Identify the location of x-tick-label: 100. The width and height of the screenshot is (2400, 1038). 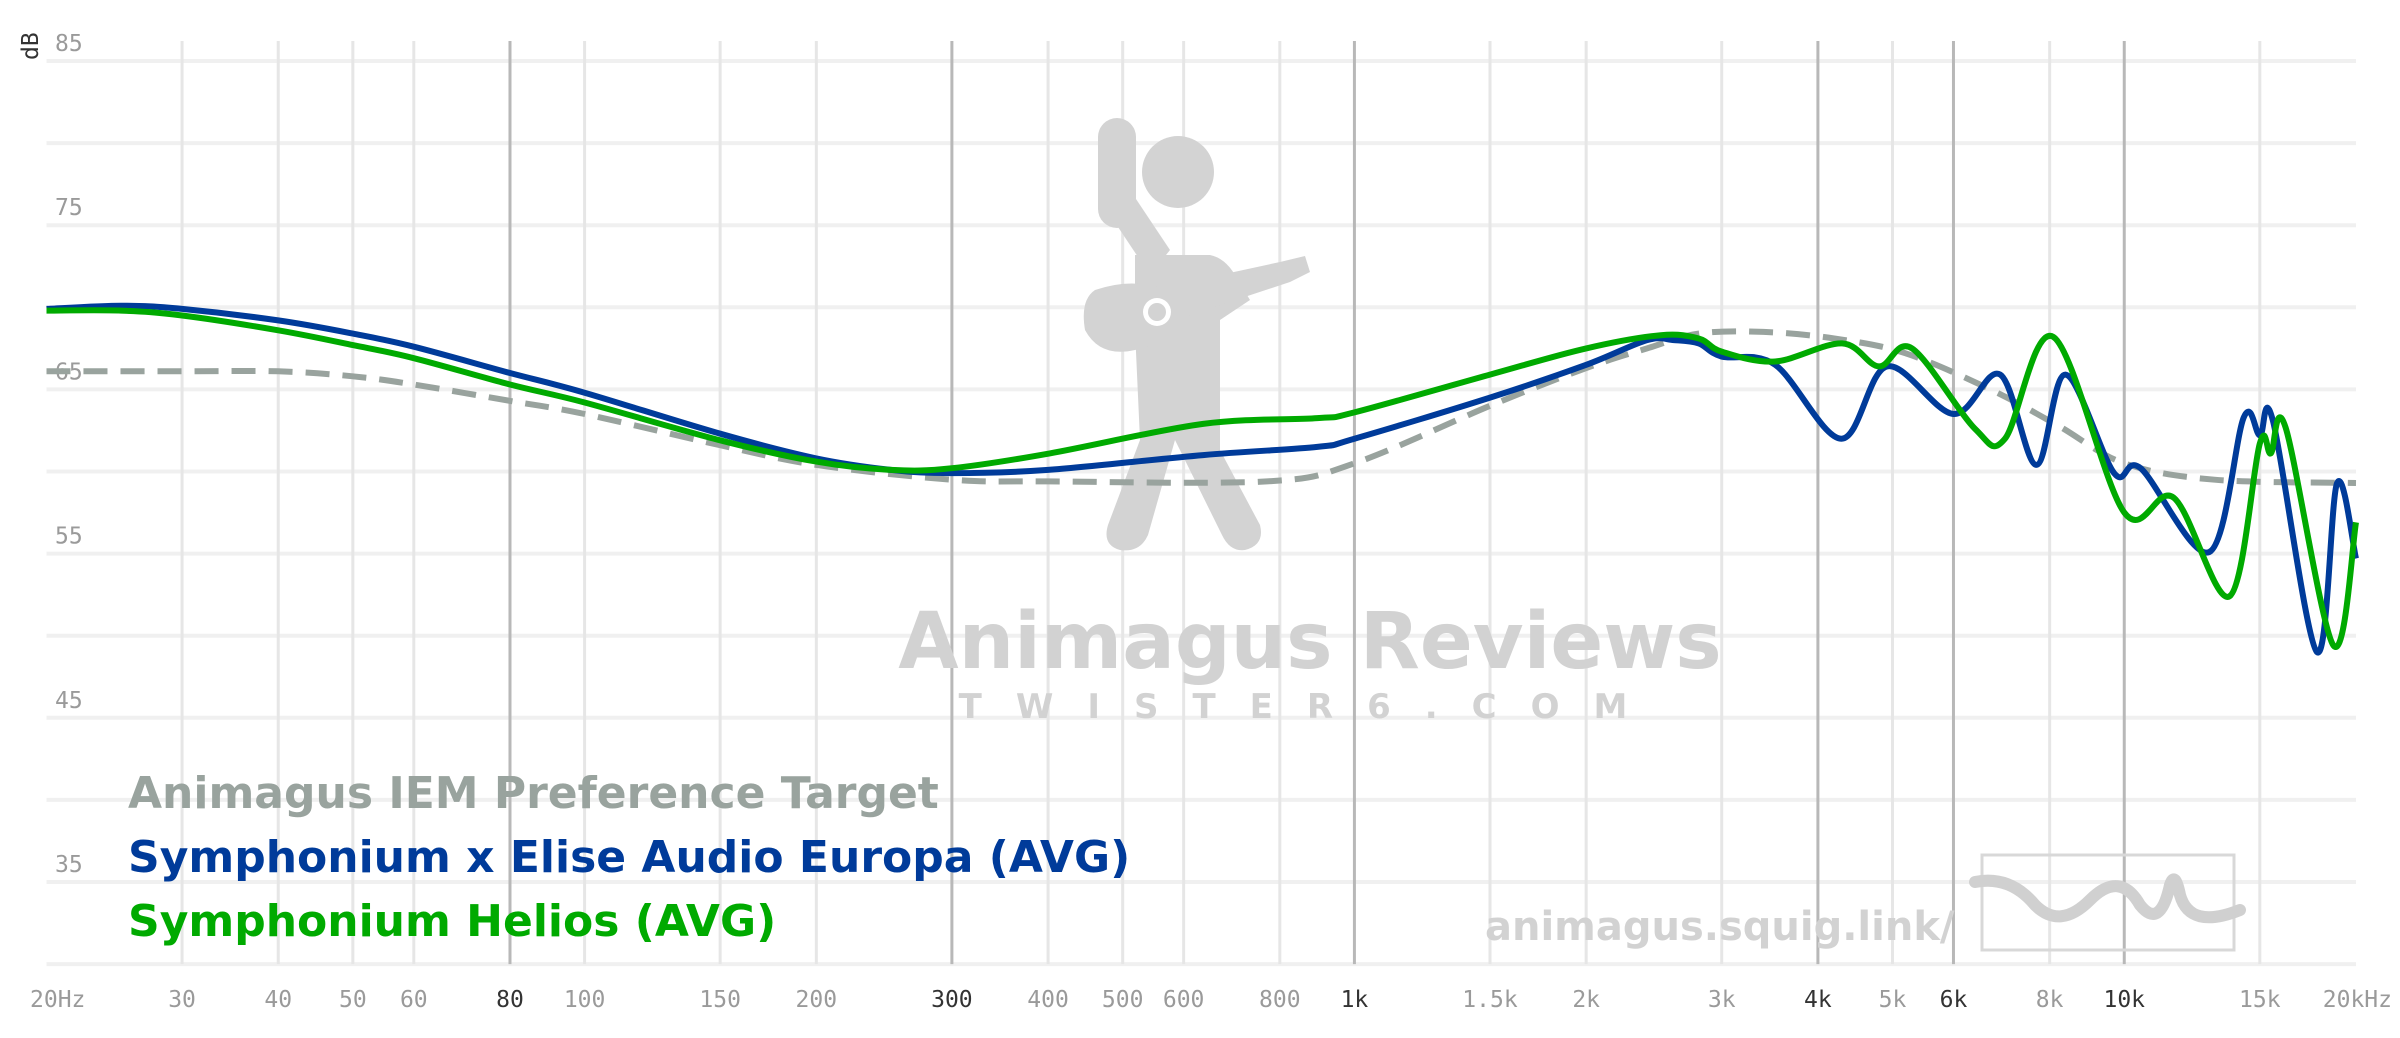
(585, 1000).